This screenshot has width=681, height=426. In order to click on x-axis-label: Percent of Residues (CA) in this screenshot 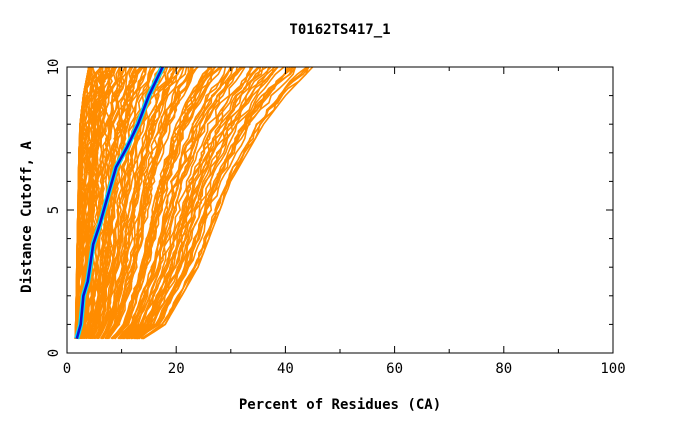, I will do `click(340, 405)`.